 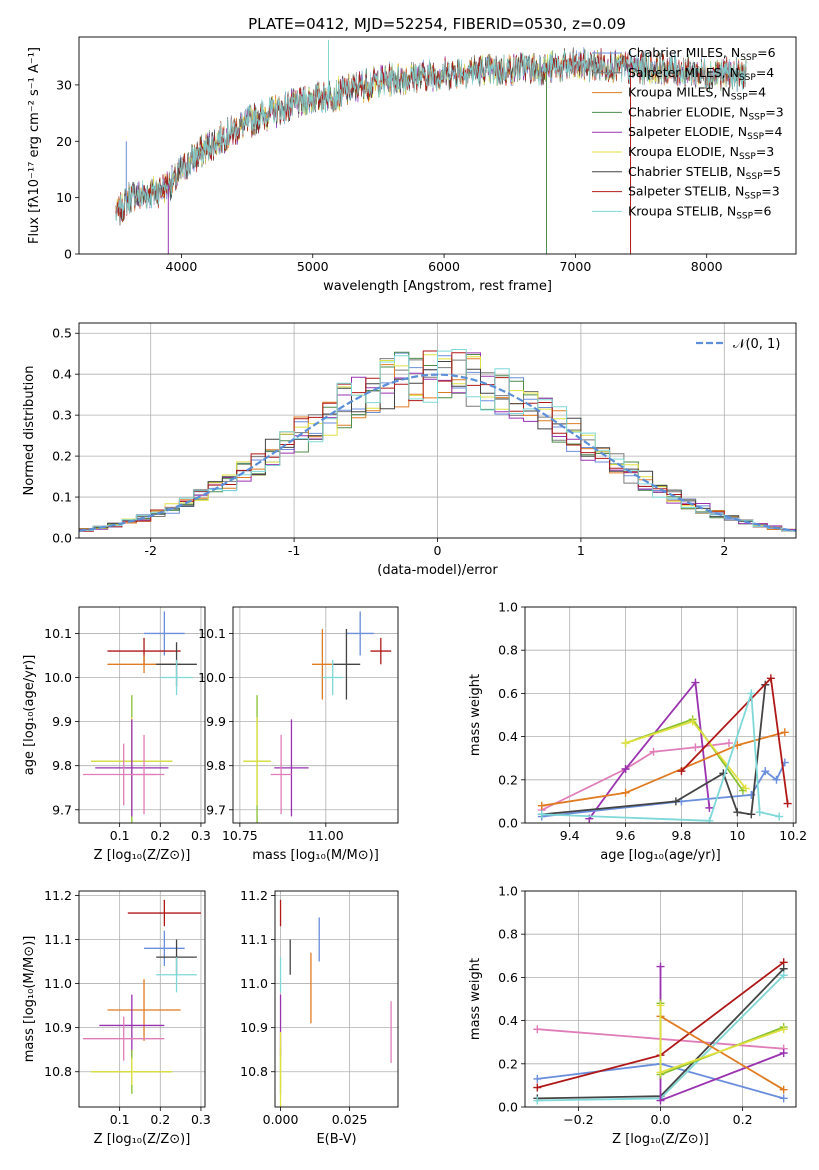 What do you see at coordinates (350, 1119) in the screenshot?
I see `x-tick-label: 0.025` at bounding box center [350, 1119].